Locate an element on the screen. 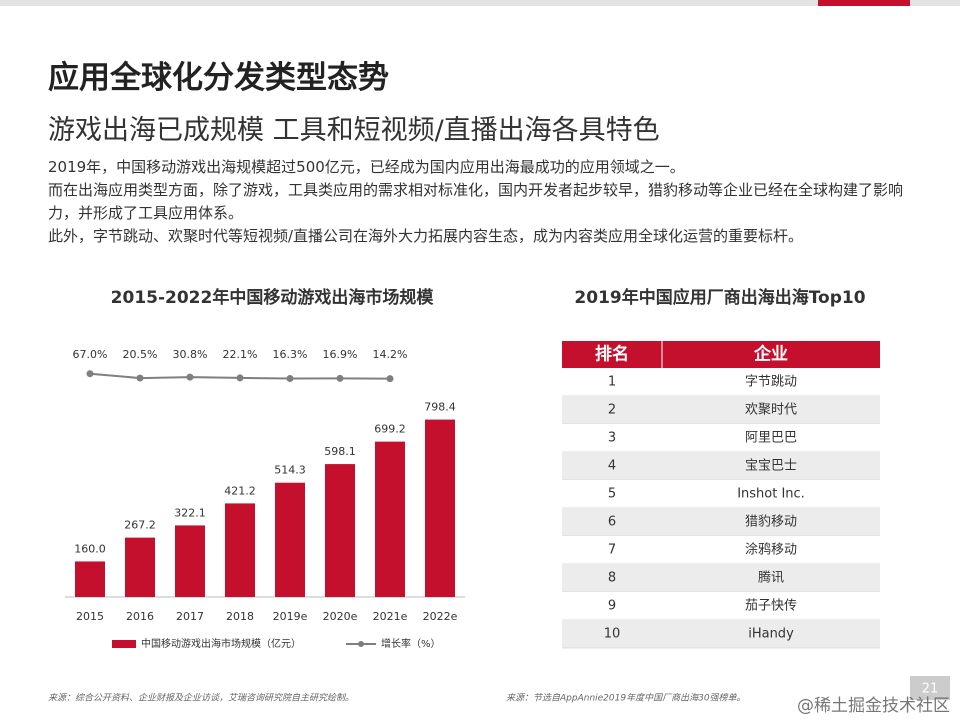 The image size is (960, 720). top-strip is located at coordinates (480, 3).